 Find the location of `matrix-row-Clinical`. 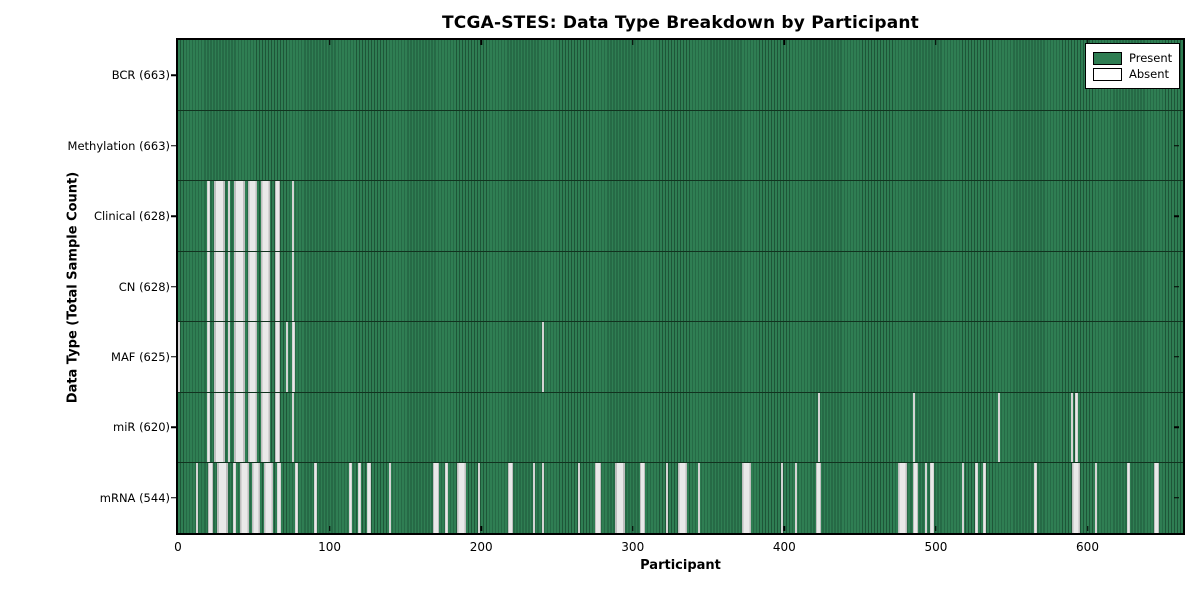

matrix-row-Clinical is located at coordinates (680, 216).